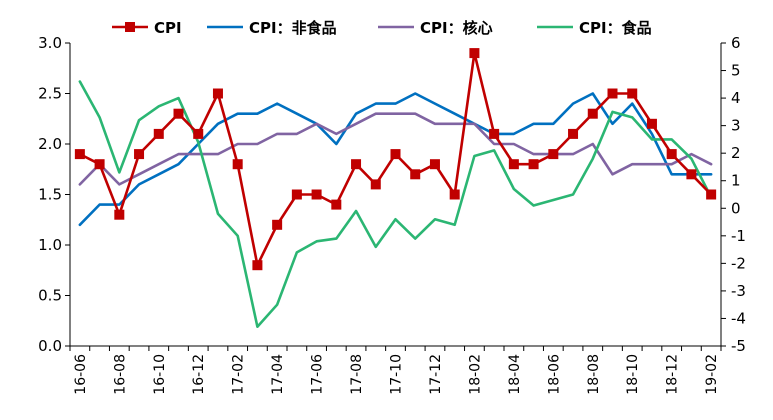  What do you see at coordinates (554, 374) in the screenshot?
I see `x-tick-label: 18-06` at bounding box center [554, 374].